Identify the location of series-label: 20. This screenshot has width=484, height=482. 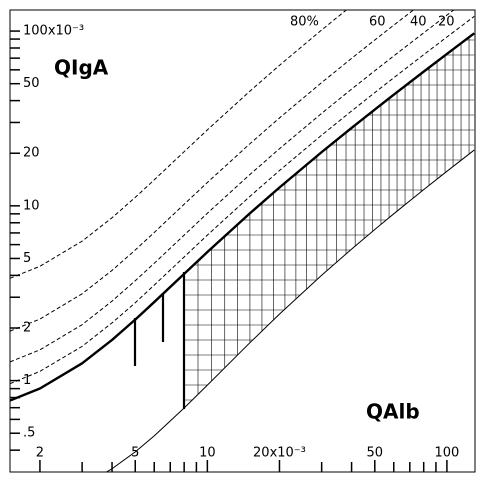
(446, 22).